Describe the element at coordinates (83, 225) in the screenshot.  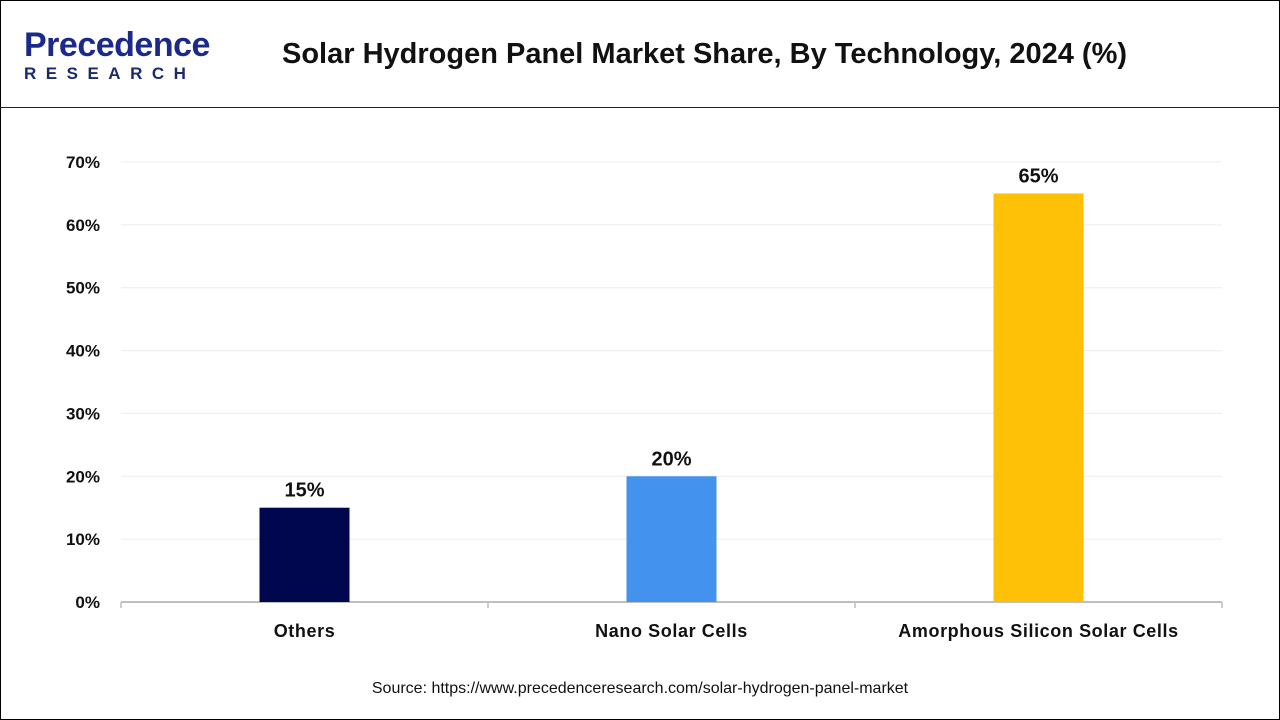
I see `y-tick-label: 60%` at that location.